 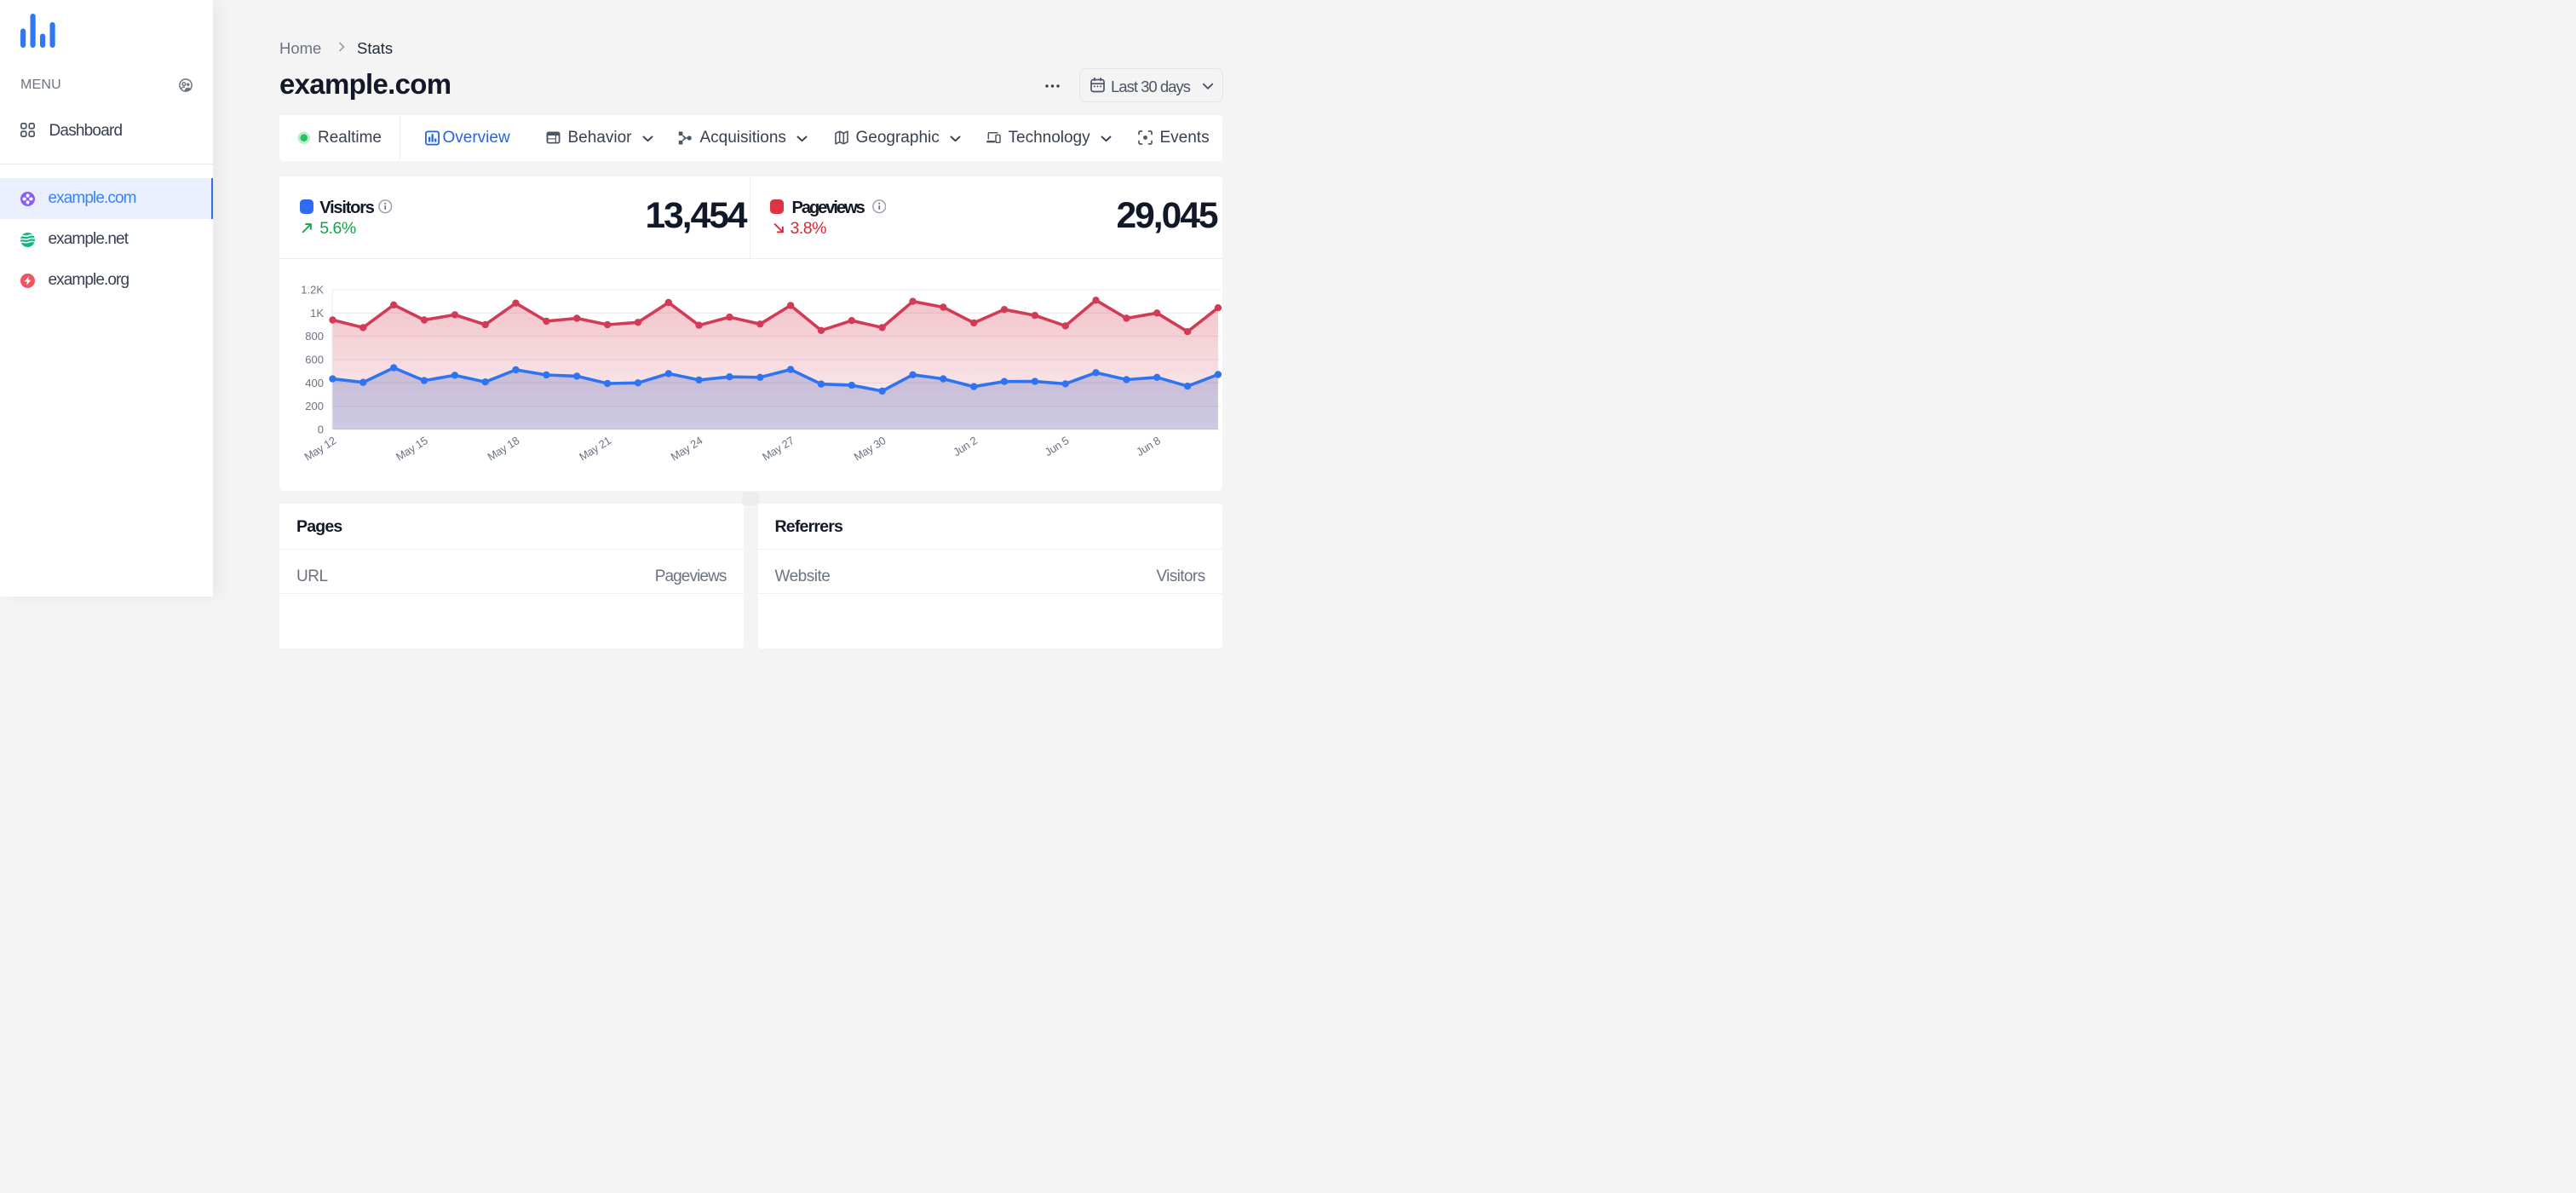 What do you see at coordinates (504, 448) in the screenshot?
I see `svg-text: May 18` at bounding box center [504, 448].